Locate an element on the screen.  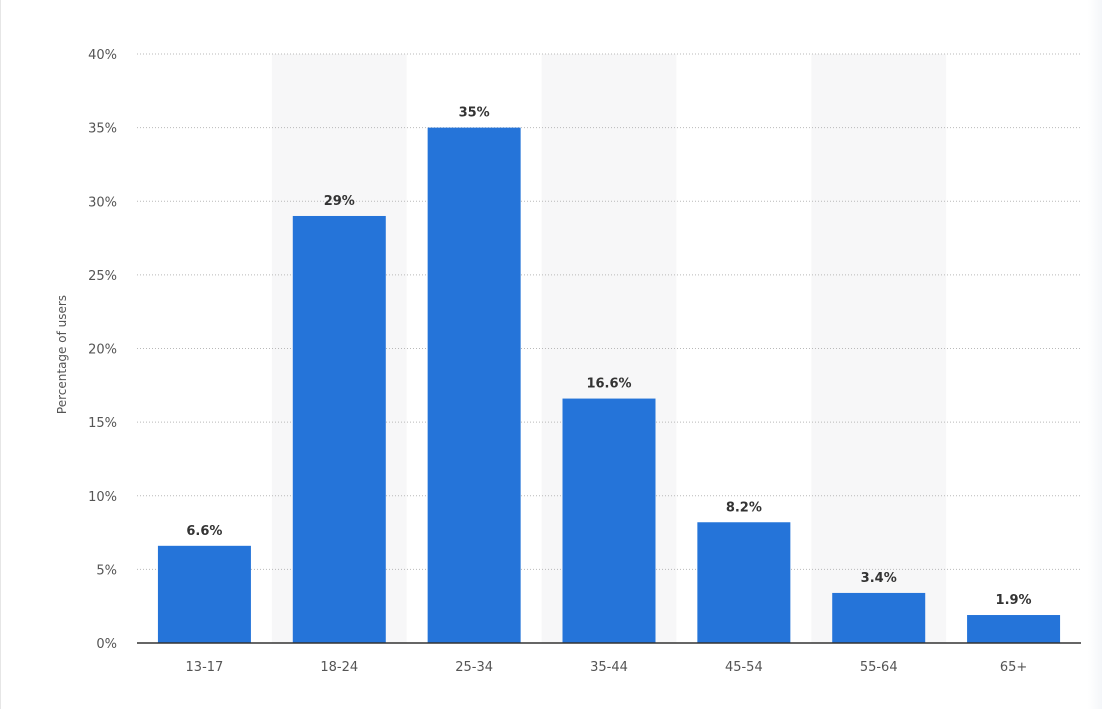
y-tick-label: 5% is located at coordinates (106, 570).